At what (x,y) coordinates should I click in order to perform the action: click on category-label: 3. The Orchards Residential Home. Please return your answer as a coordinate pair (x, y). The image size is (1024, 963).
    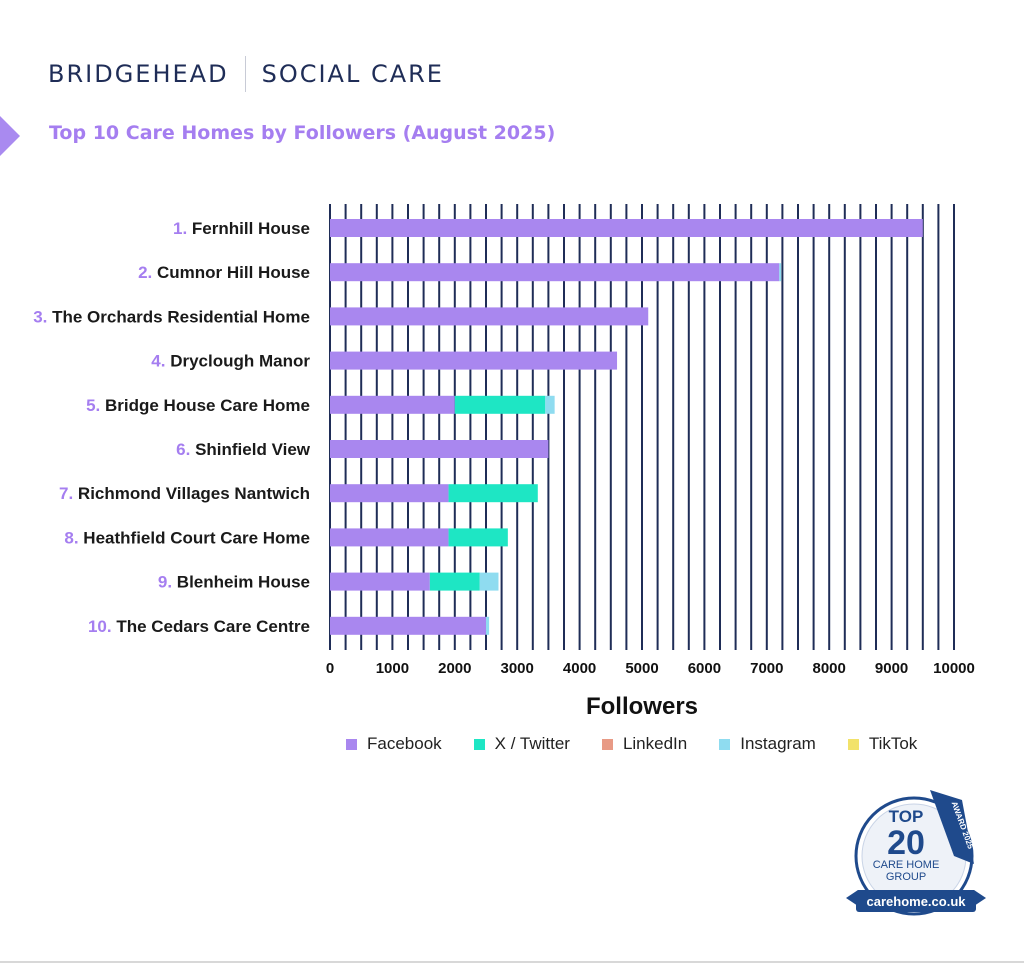
    Looking at the image, I should click on (171, 316).